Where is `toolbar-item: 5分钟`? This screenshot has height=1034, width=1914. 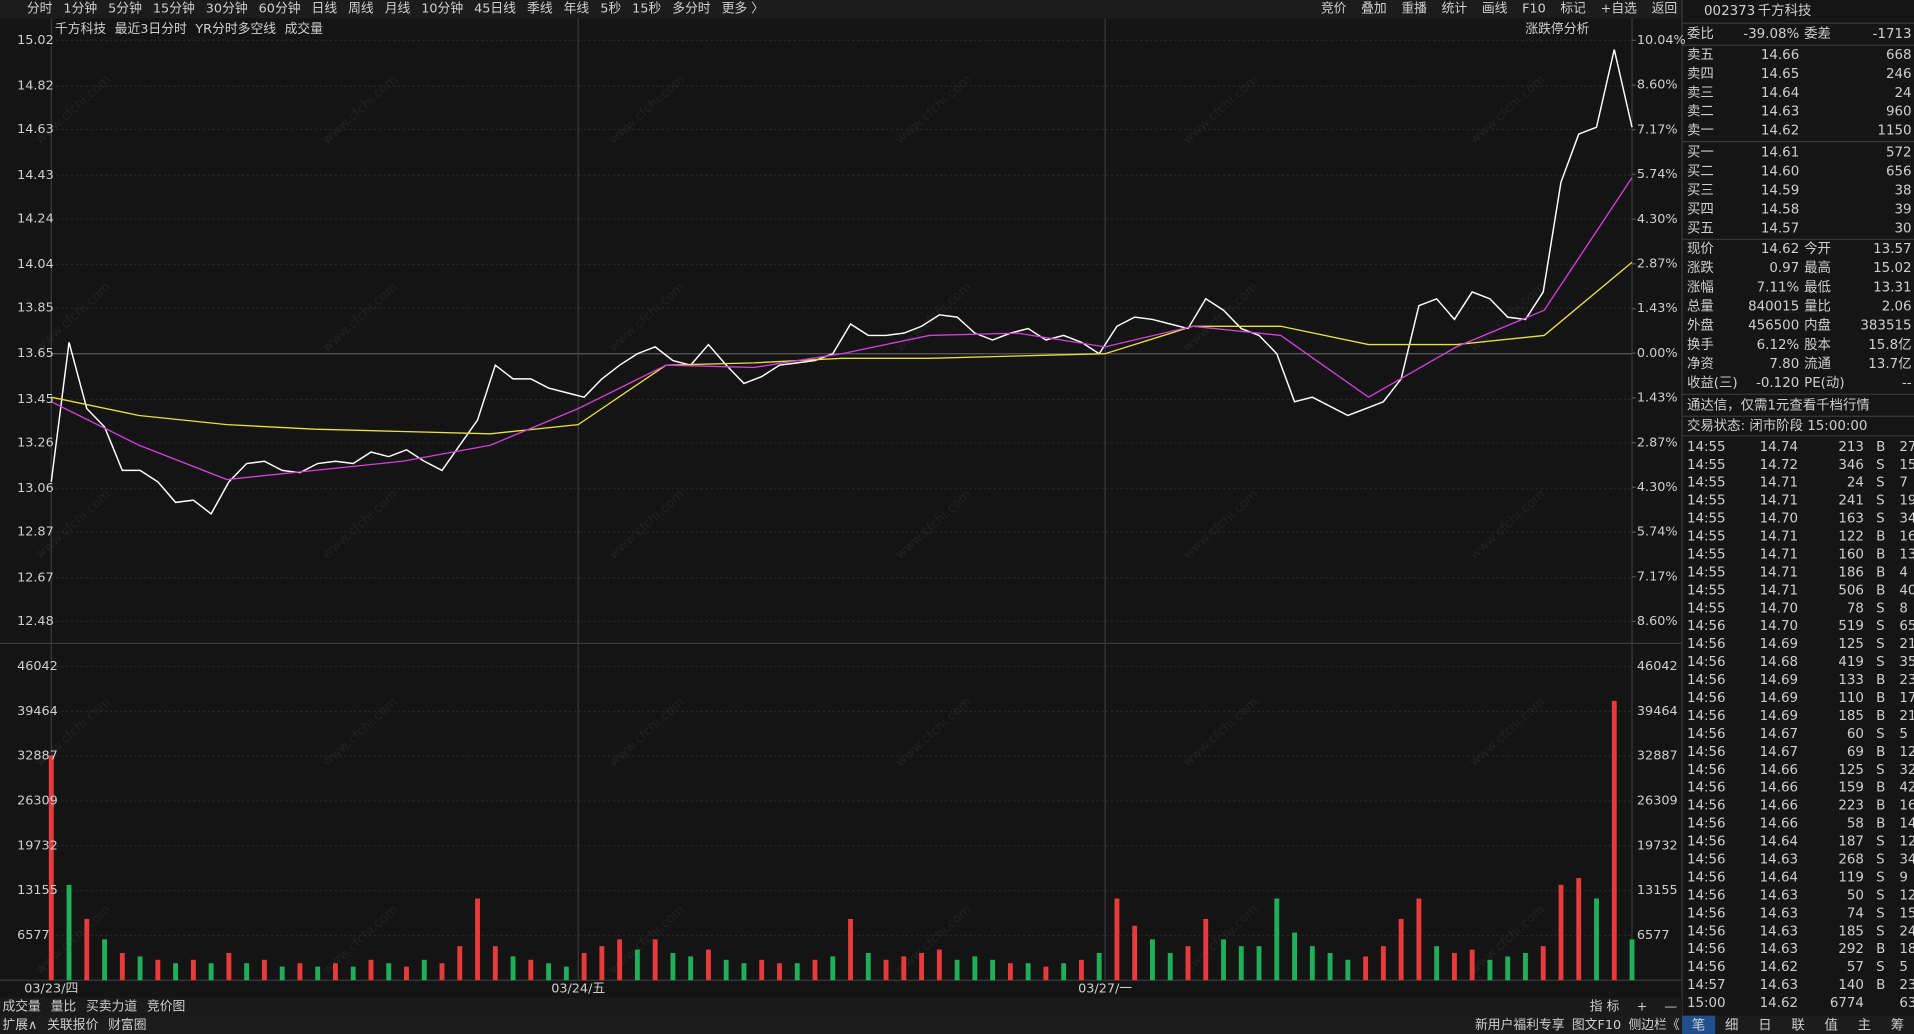
toolbar-item: 5分钟 is located at coordinates (125, 9).